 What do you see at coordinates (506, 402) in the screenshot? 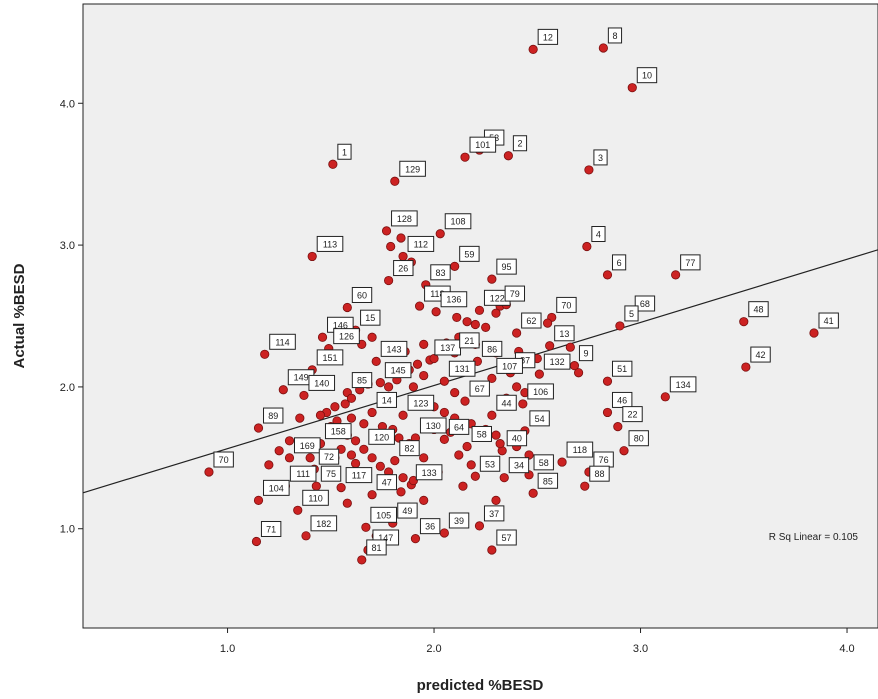
I see `point-label: 44` at bounding box center [506, 402].